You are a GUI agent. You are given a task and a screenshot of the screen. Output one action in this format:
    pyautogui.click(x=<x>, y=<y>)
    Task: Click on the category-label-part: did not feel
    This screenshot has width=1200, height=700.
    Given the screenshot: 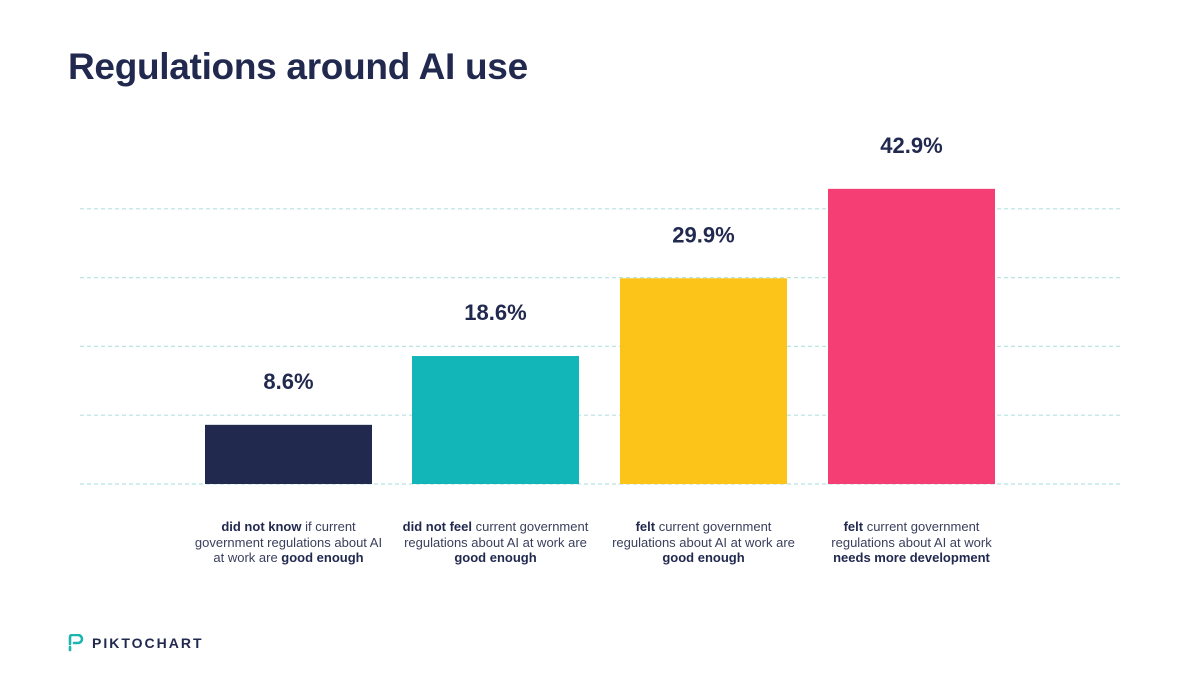 What is the action you would take?
    pyautogui.click(x=437, y=526)
    